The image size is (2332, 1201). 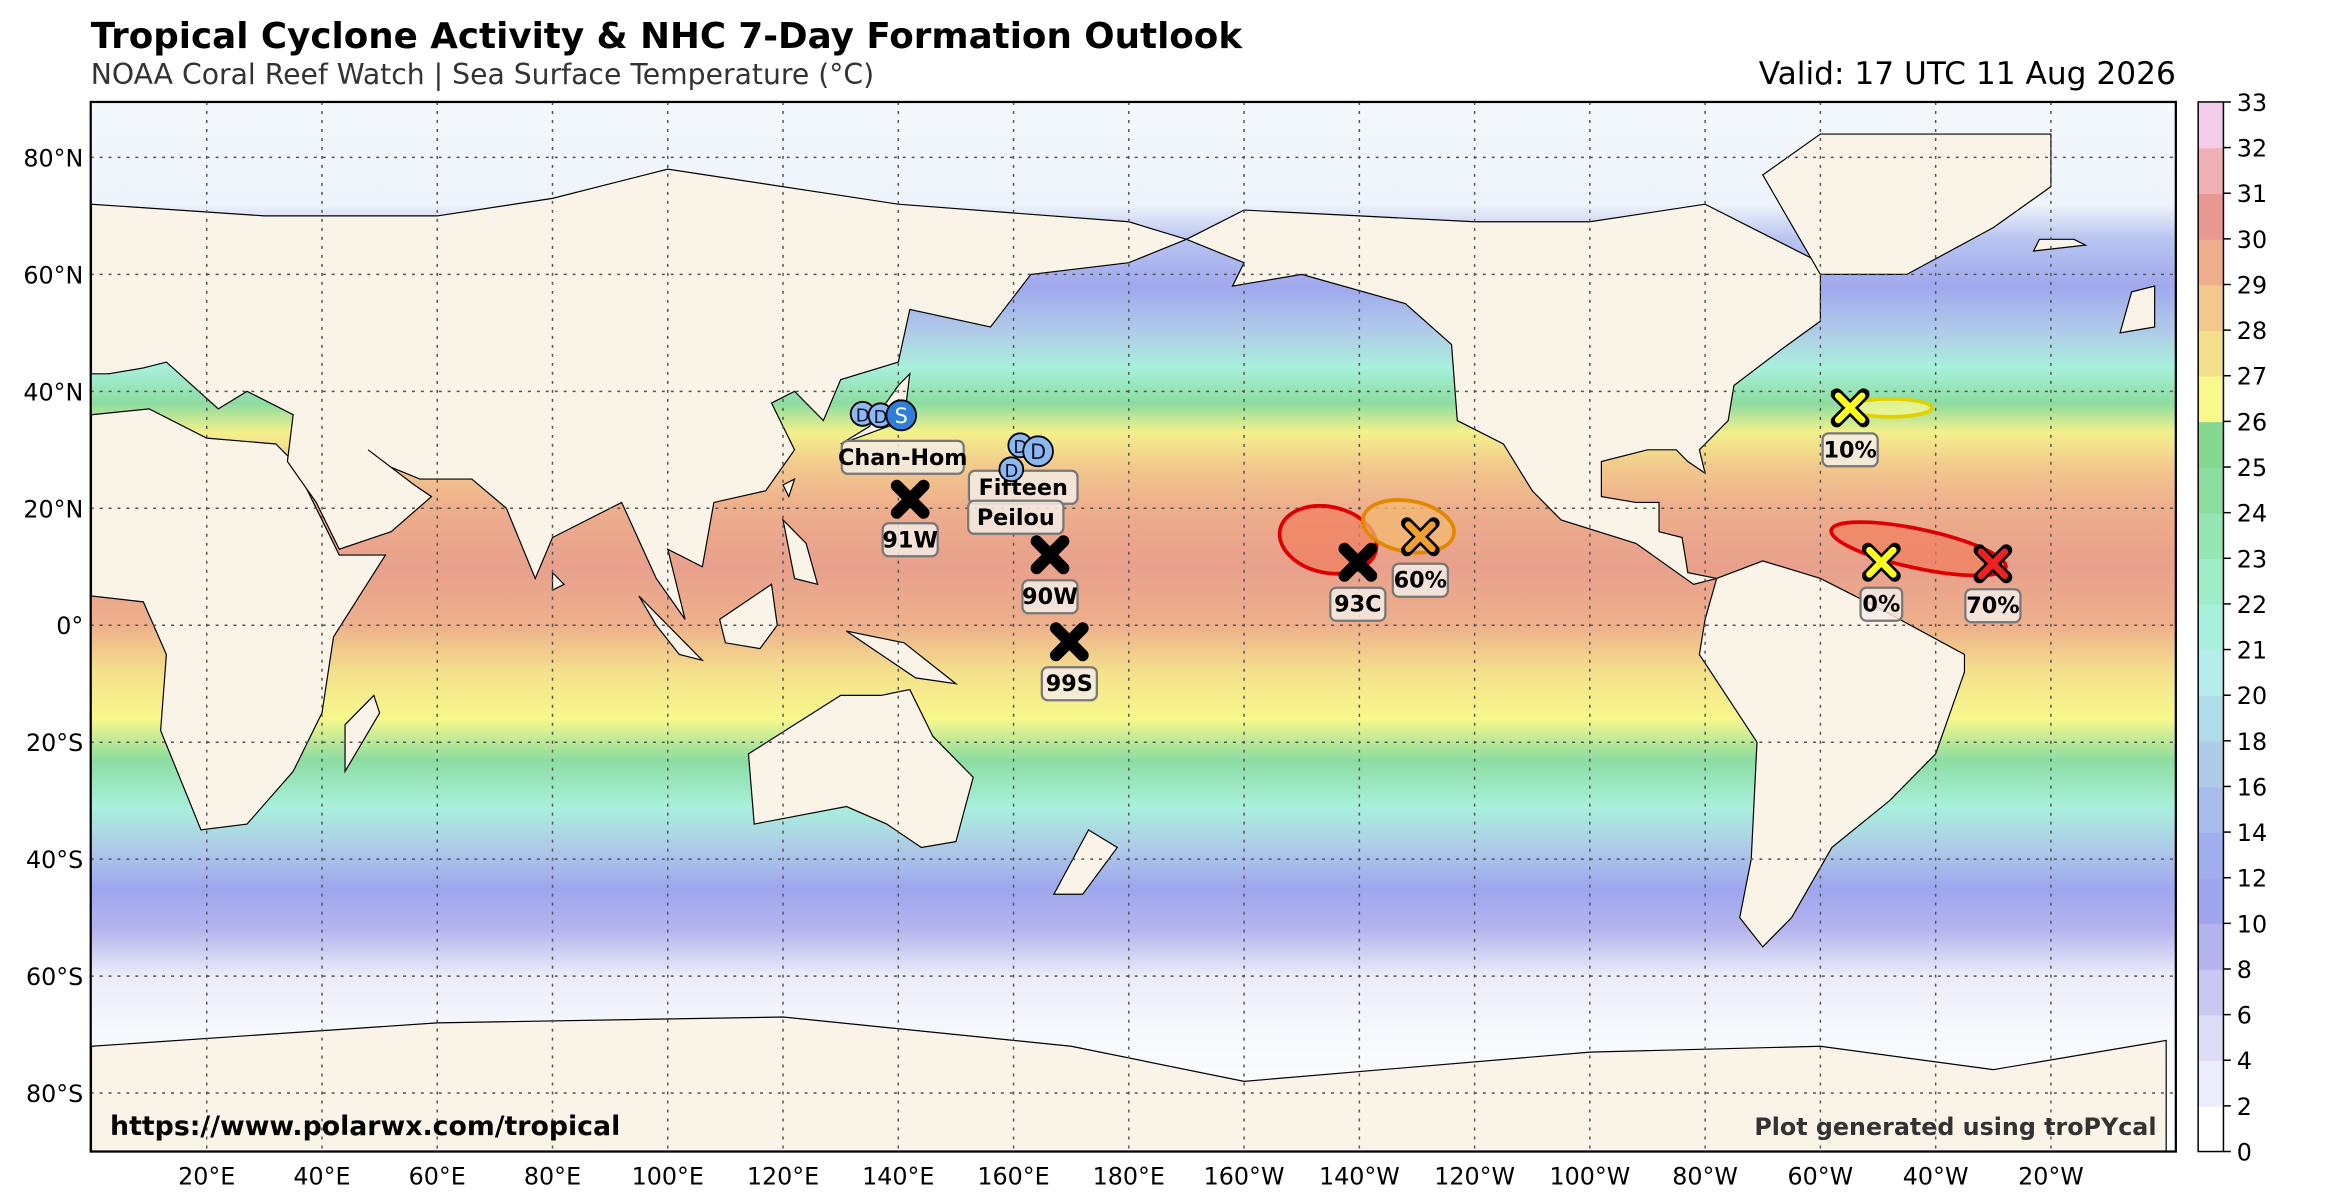 What do you see at coordinates (69, 626) in the screenshot?
I see `lat-label: 0°` at bounding box center [69, 626].